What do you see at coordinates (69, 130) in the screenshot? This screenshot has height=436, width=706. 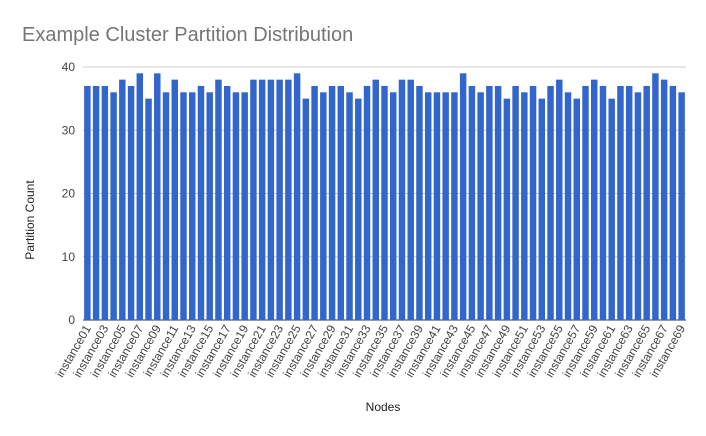 I see `y-tick-label: 30` at bounding box center [69, 130].